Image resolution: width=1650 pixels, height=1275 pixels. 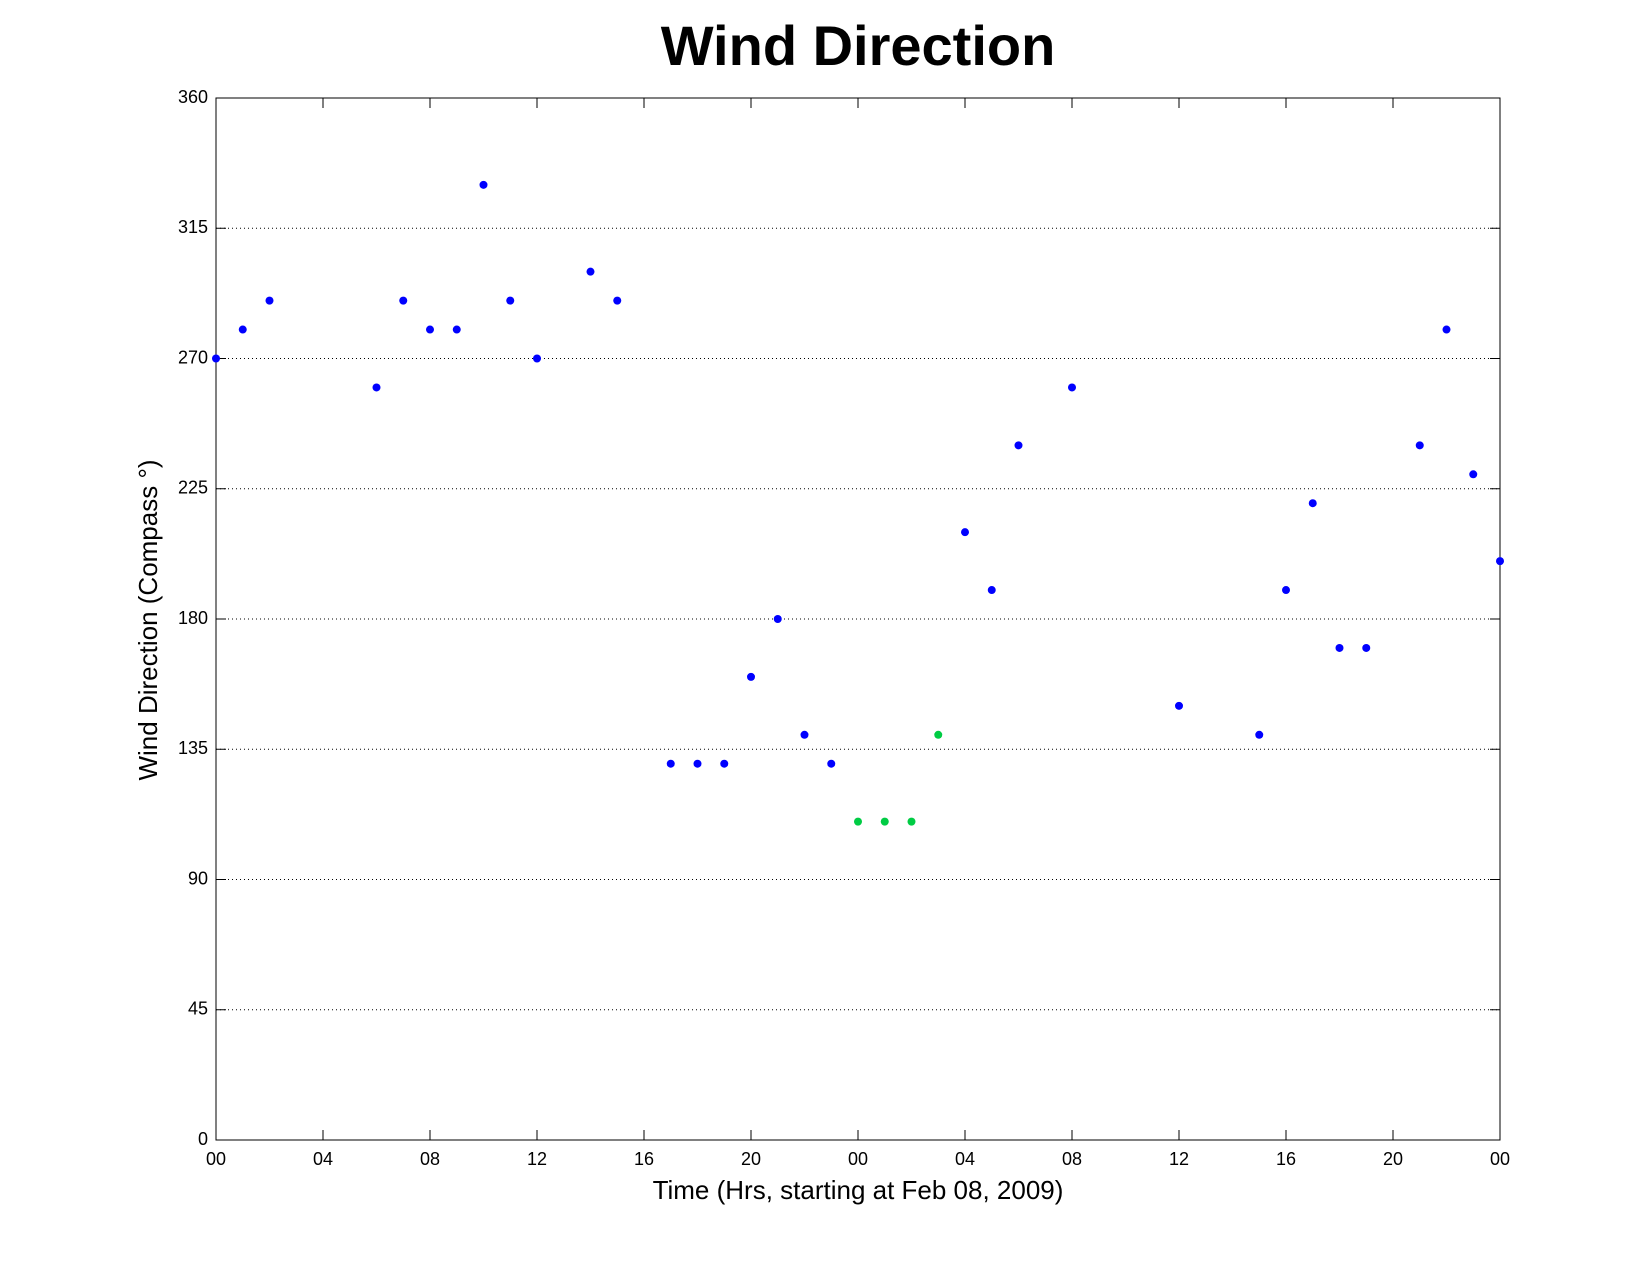 I want to click on y-tick-label: 315, so click(x=193, y=227).